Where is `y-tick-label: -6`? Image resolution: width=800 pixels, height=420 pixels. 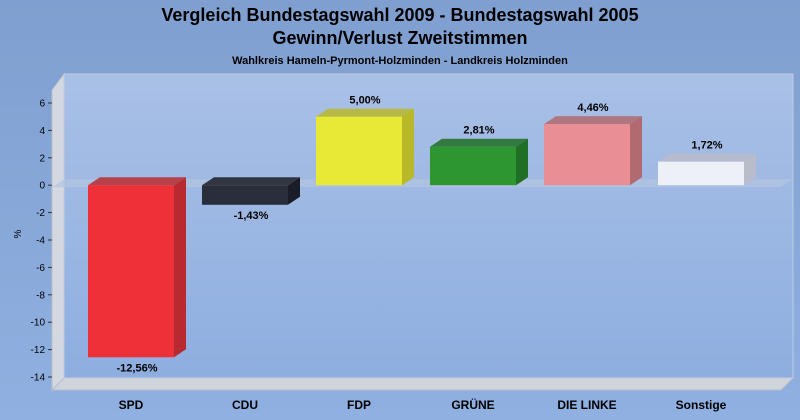 y-tick-label: -6 is located at coordinates (40, 268).